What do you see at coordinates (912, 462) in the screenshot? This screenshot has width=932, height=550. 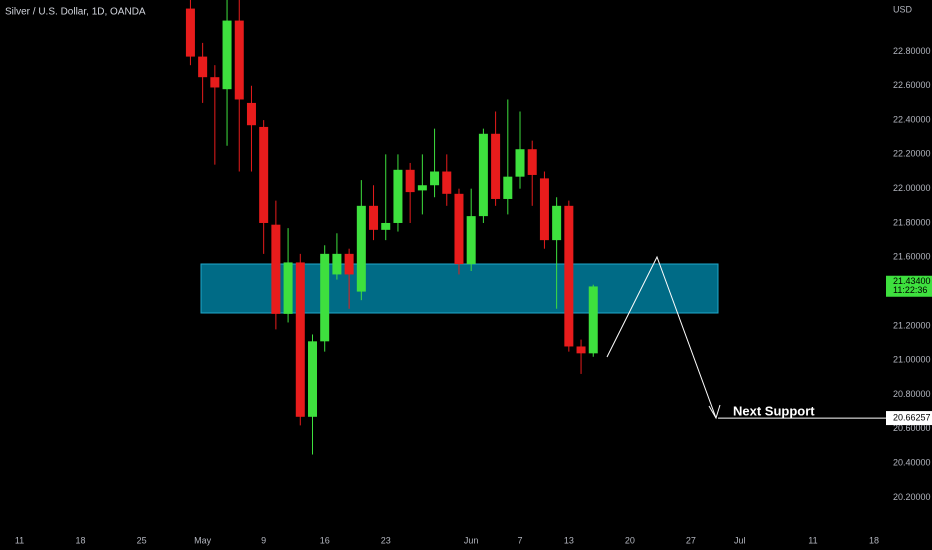 I see `y-tick-label: 20.40000` at bounding box center [912, 462].